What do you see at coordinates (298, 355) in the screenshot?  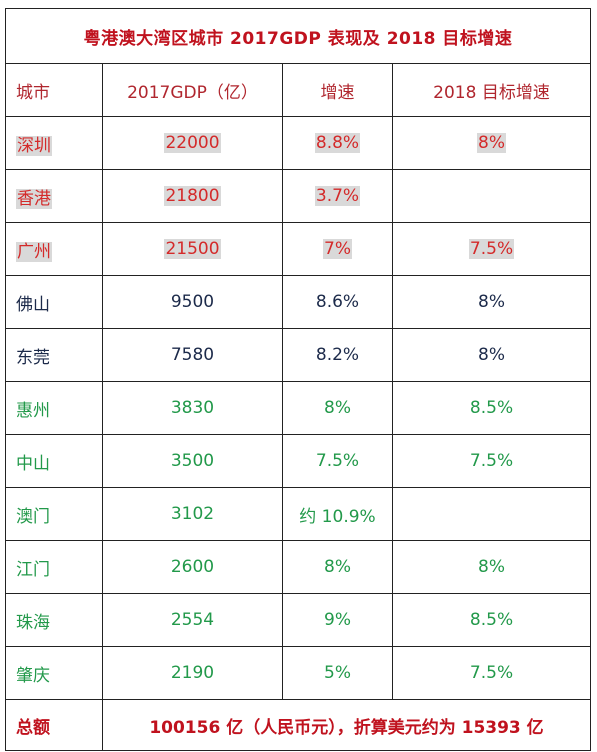 I see `table-row: 东莞 7580 8.2% 8%` at bounding box center [298, 355].